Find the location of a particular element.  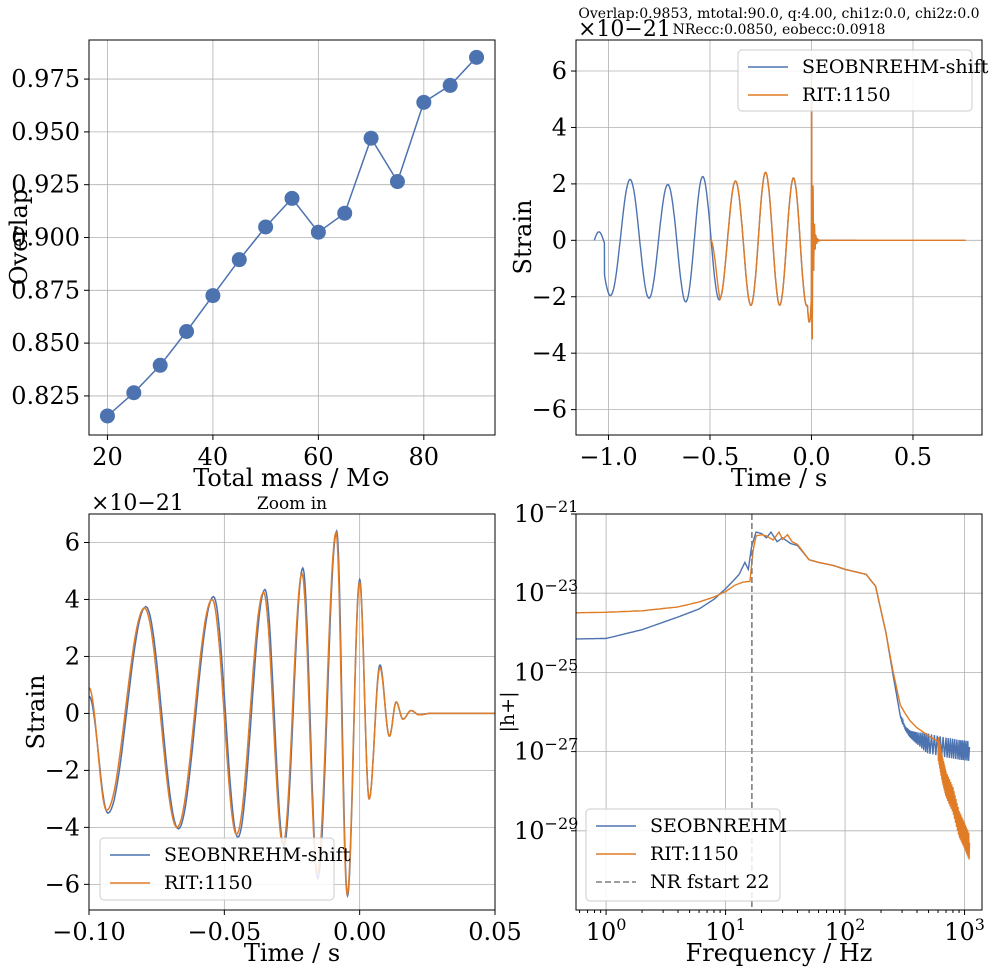

tr-xtick-label: −1.0 is located at coordinates (608, 457).